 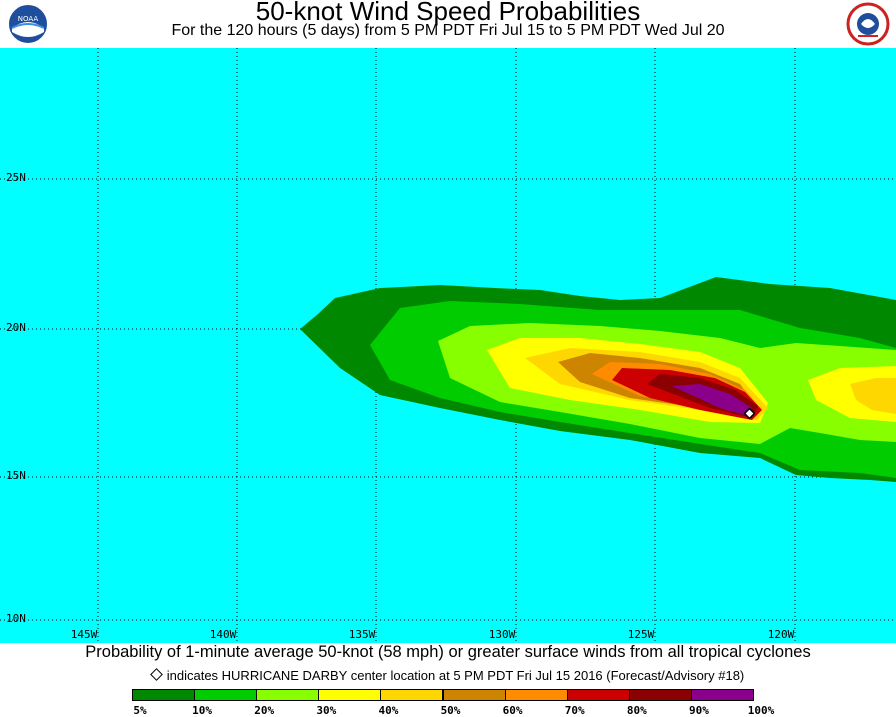 I want to click on legend-label: 40%, so click(x=388, y=710).